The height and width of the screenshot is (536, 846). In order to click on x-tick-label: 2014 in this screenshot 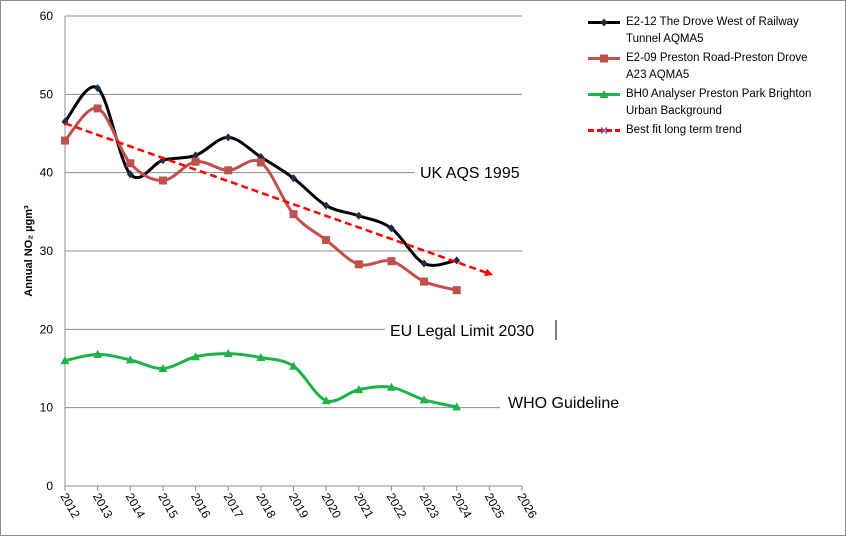, I will do `click(136, 506)`.